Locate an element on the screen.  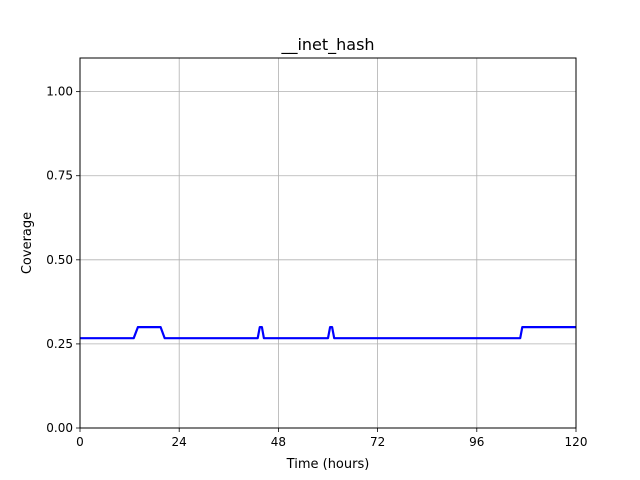
x-tick-label: 48 is located at coordinates (278, 442).